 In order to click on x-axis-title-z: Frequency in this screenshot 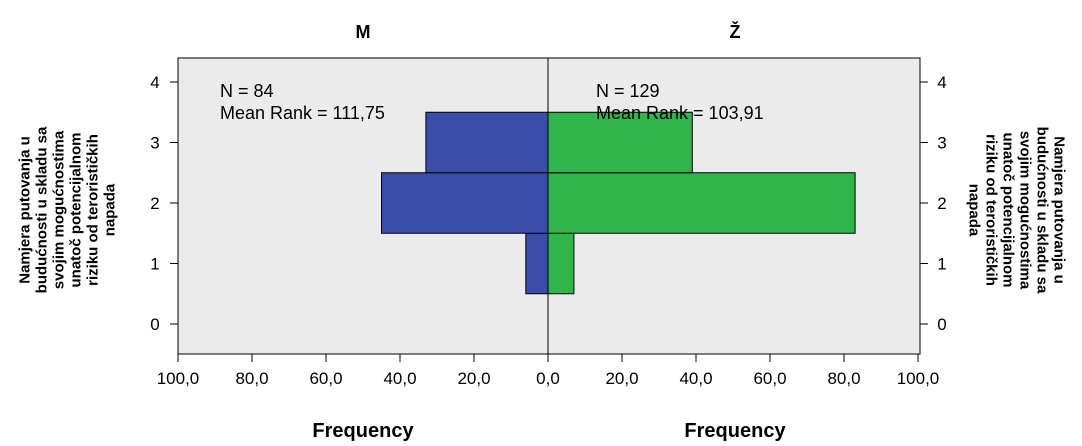, I will do `click(735, 431)`.